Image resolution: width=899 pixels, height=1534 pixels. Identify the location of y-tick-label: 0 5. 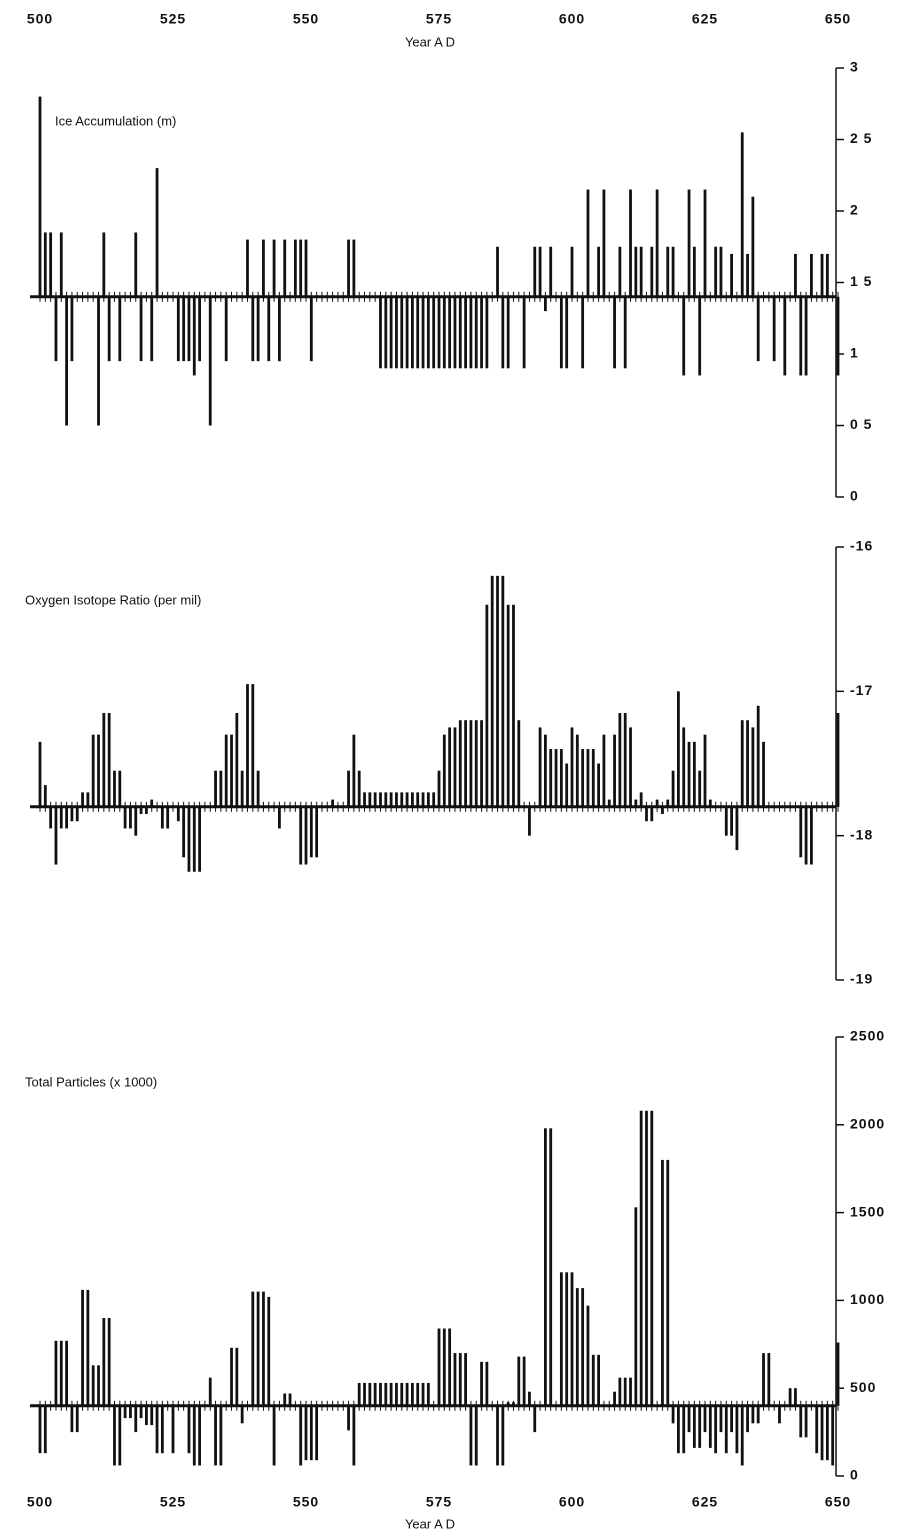
(861, 424).